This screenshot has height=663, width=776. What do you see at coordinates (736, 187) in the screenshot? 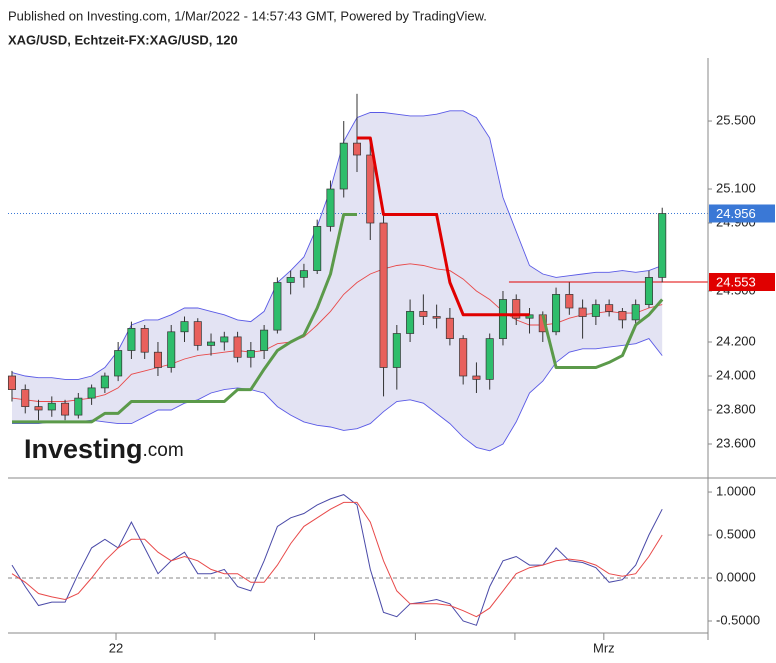
I see `y-tick-label: 25.100` at bounding box center [736, 187].